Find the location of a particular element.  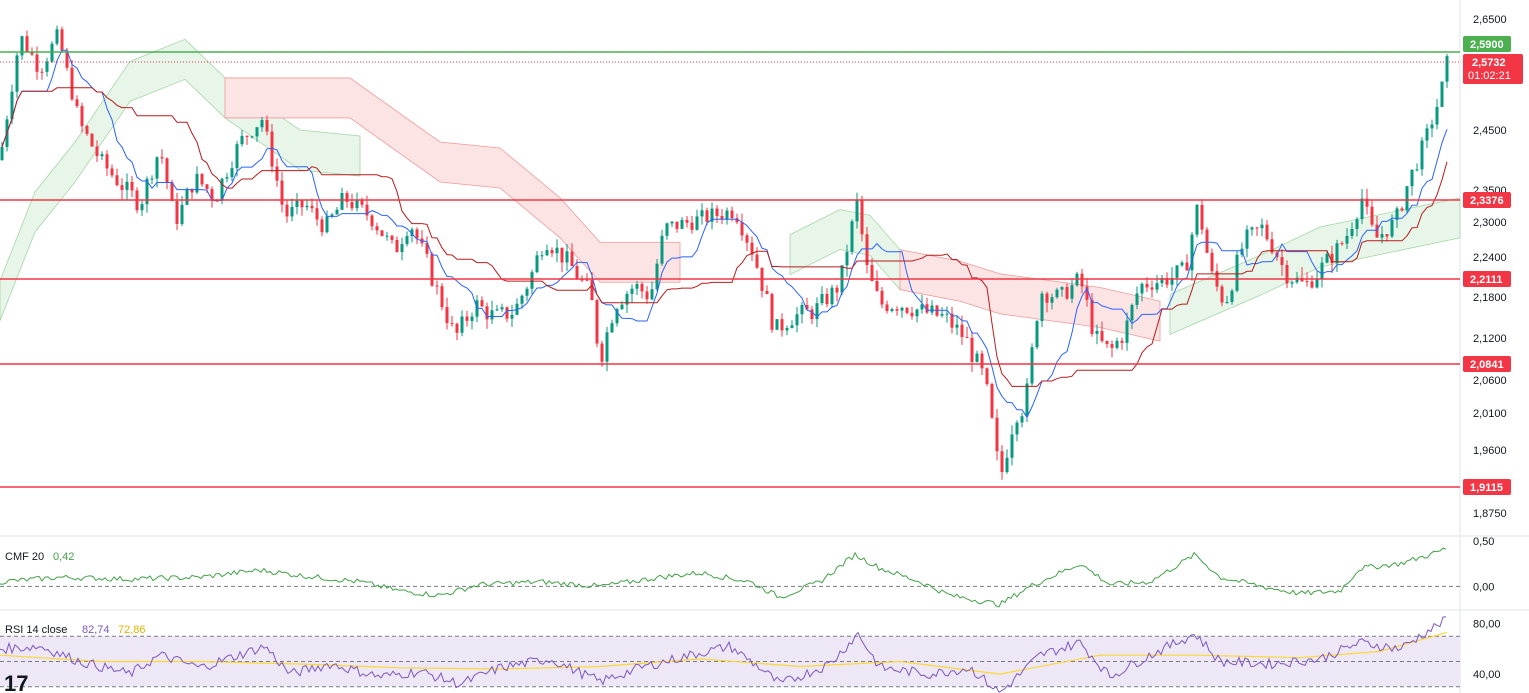

price-tick-label: 2,3000 is located at coordinates (1490, 223).